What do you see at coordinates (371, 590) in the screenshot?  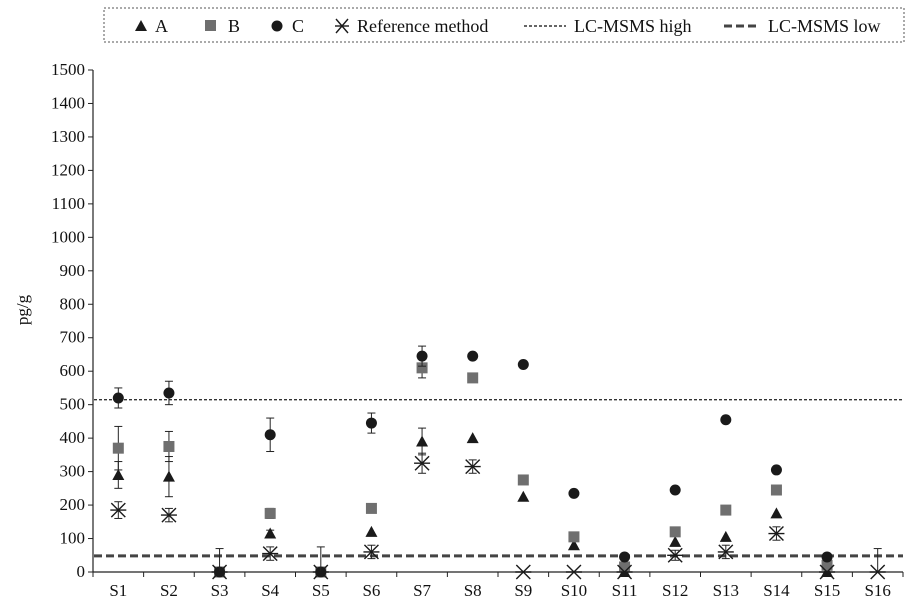 I see `x-tick-label: S6` at bounding box center [371, 590].